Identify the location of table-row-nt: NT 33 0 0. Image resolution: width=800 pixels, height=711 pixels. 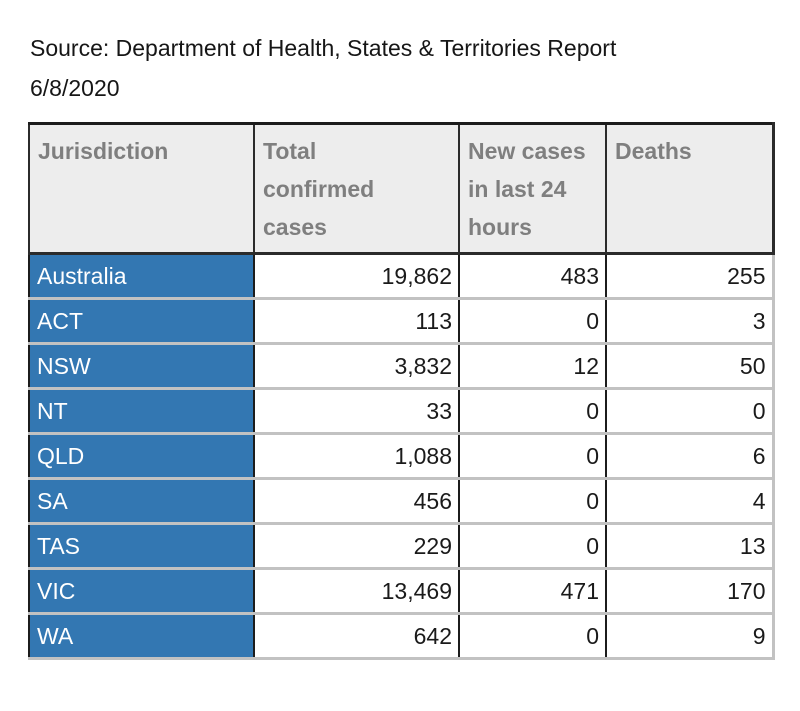
(401, 411).